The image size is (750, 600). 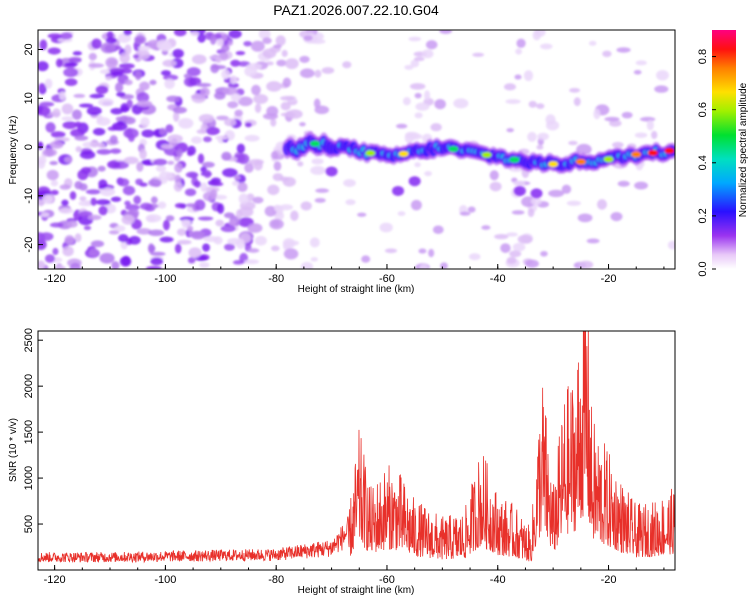 What do you see at coordinates (498, 580) in the screenshot?
I see `snr-x-tick-label: -40` at bounding box center [498, 580].